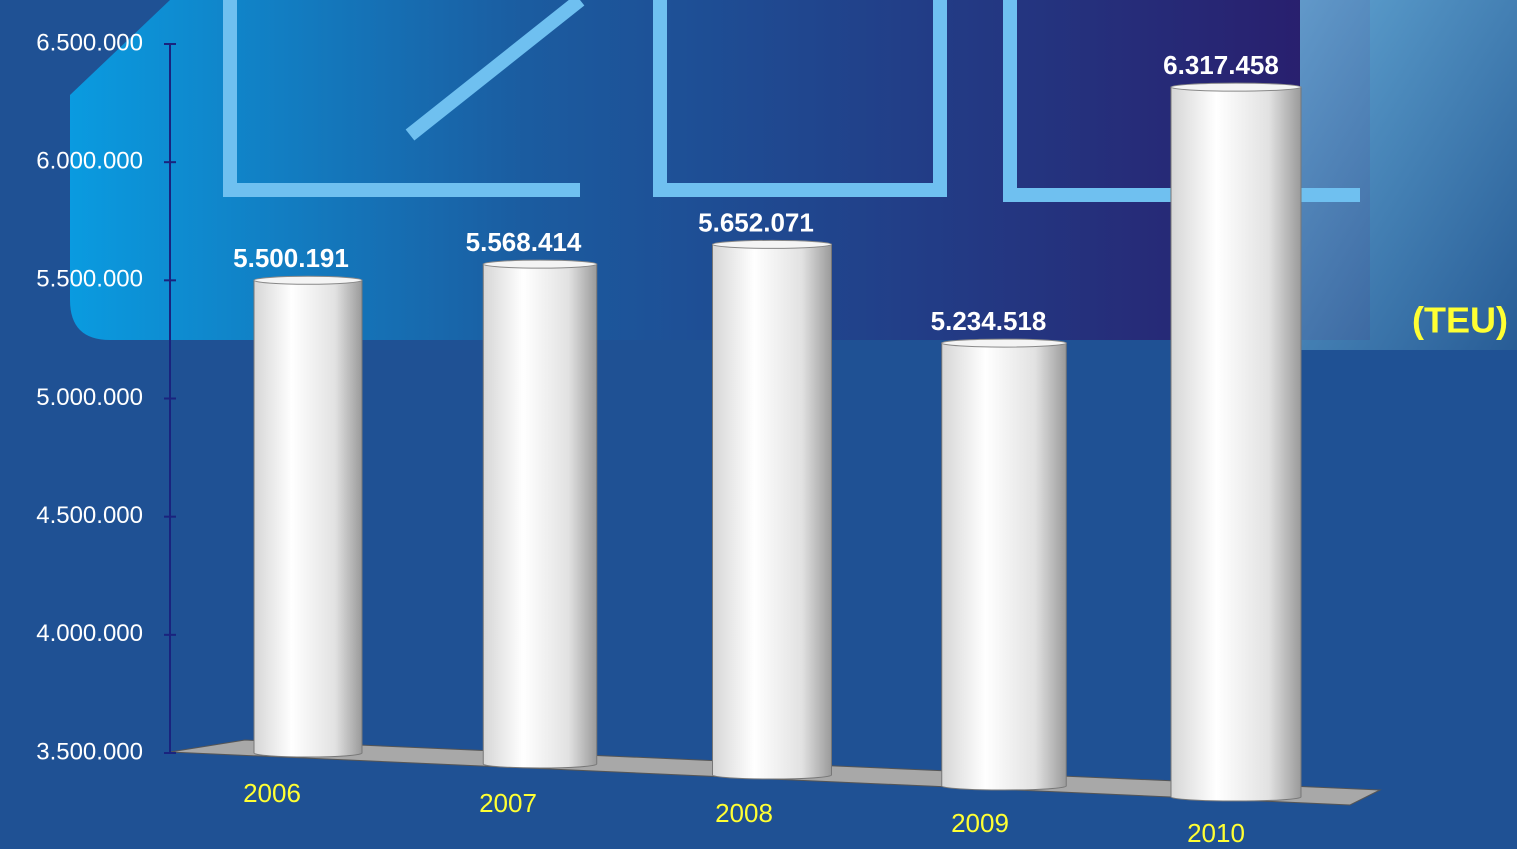 The height and width of the screenshot is (849, 1517). What do you see at coordinates (291, 258) in the screenshot?
I see `value-label: 5.500.191` at bounding box center [291, 258].